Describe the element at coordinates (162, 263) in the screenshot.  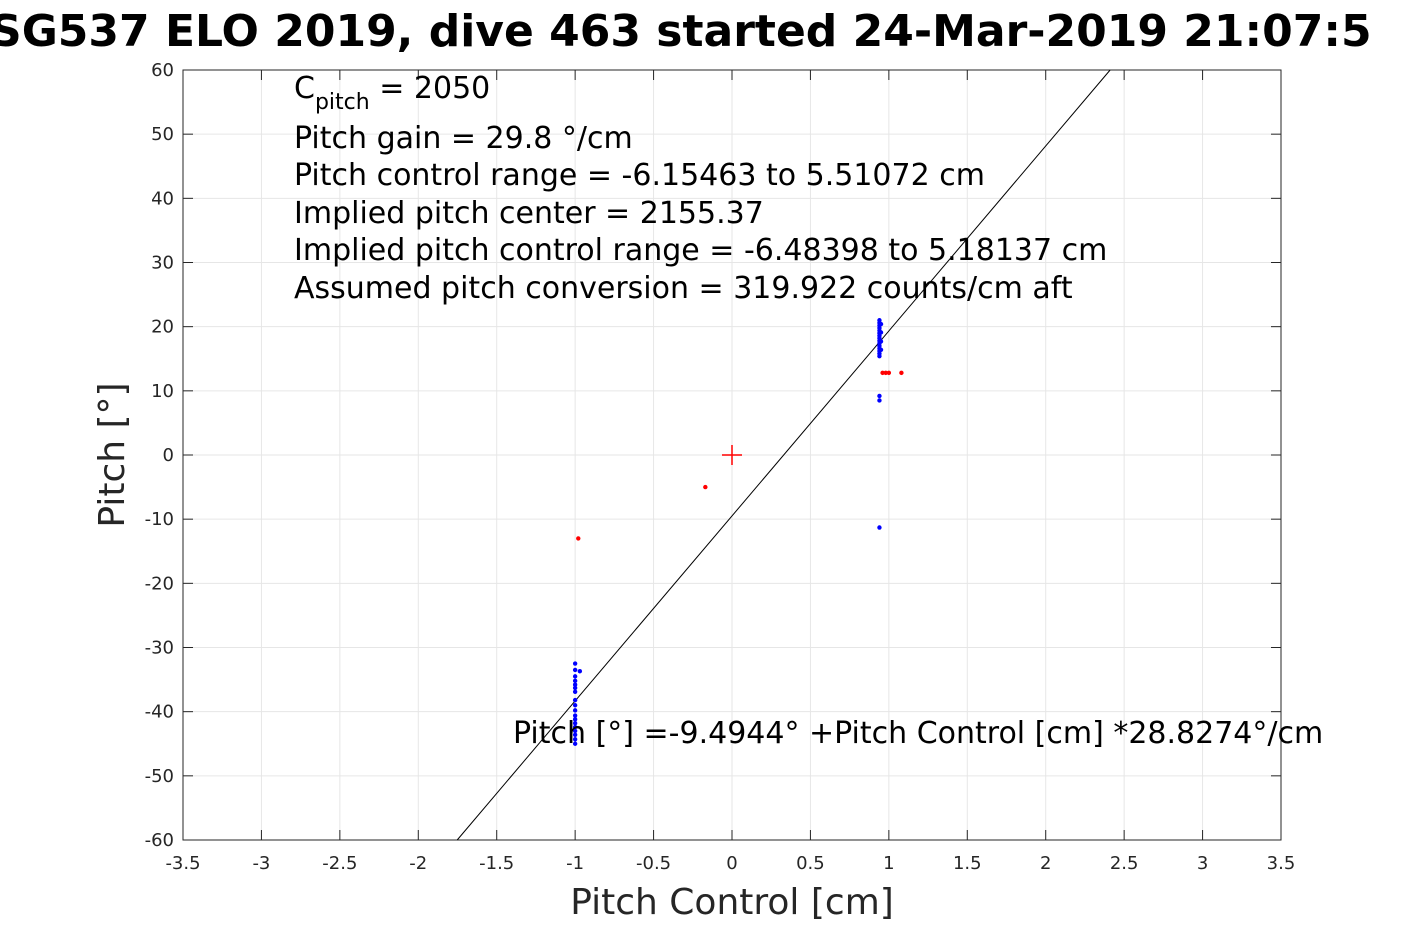
I see `y-tick-label: 30` at that location.